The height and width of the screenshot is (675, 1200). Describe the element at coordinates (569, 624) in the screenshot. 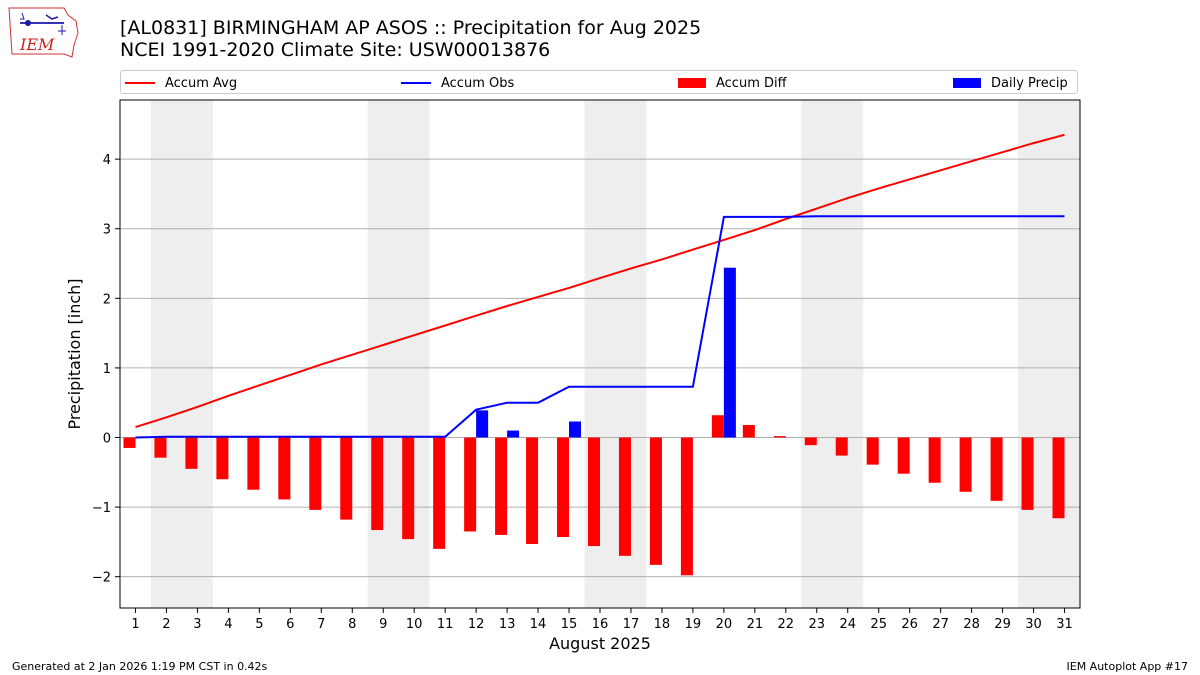

I see `x-tick-label-15: 15` at that location.